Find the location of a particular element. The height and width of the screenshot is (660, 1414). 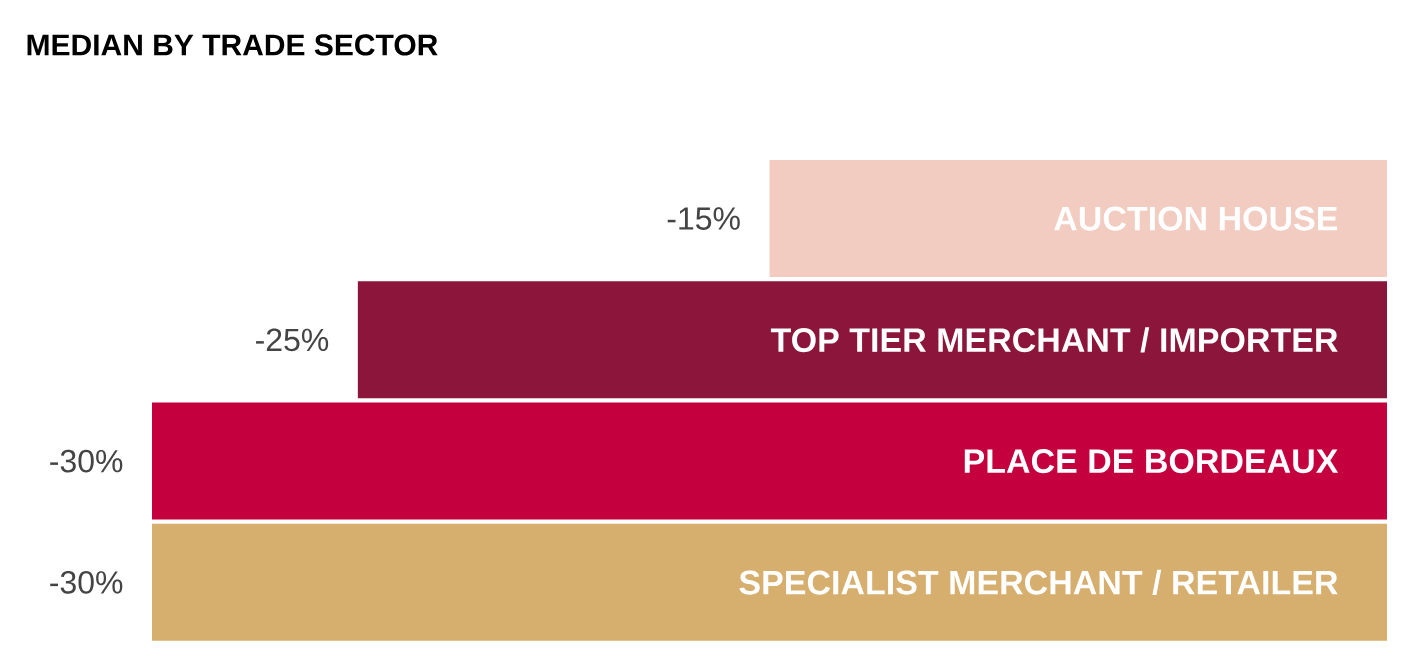

y-tick-label: TOP TIER MERCHANT / IMPORTER is located at coordinates (1054, 340).